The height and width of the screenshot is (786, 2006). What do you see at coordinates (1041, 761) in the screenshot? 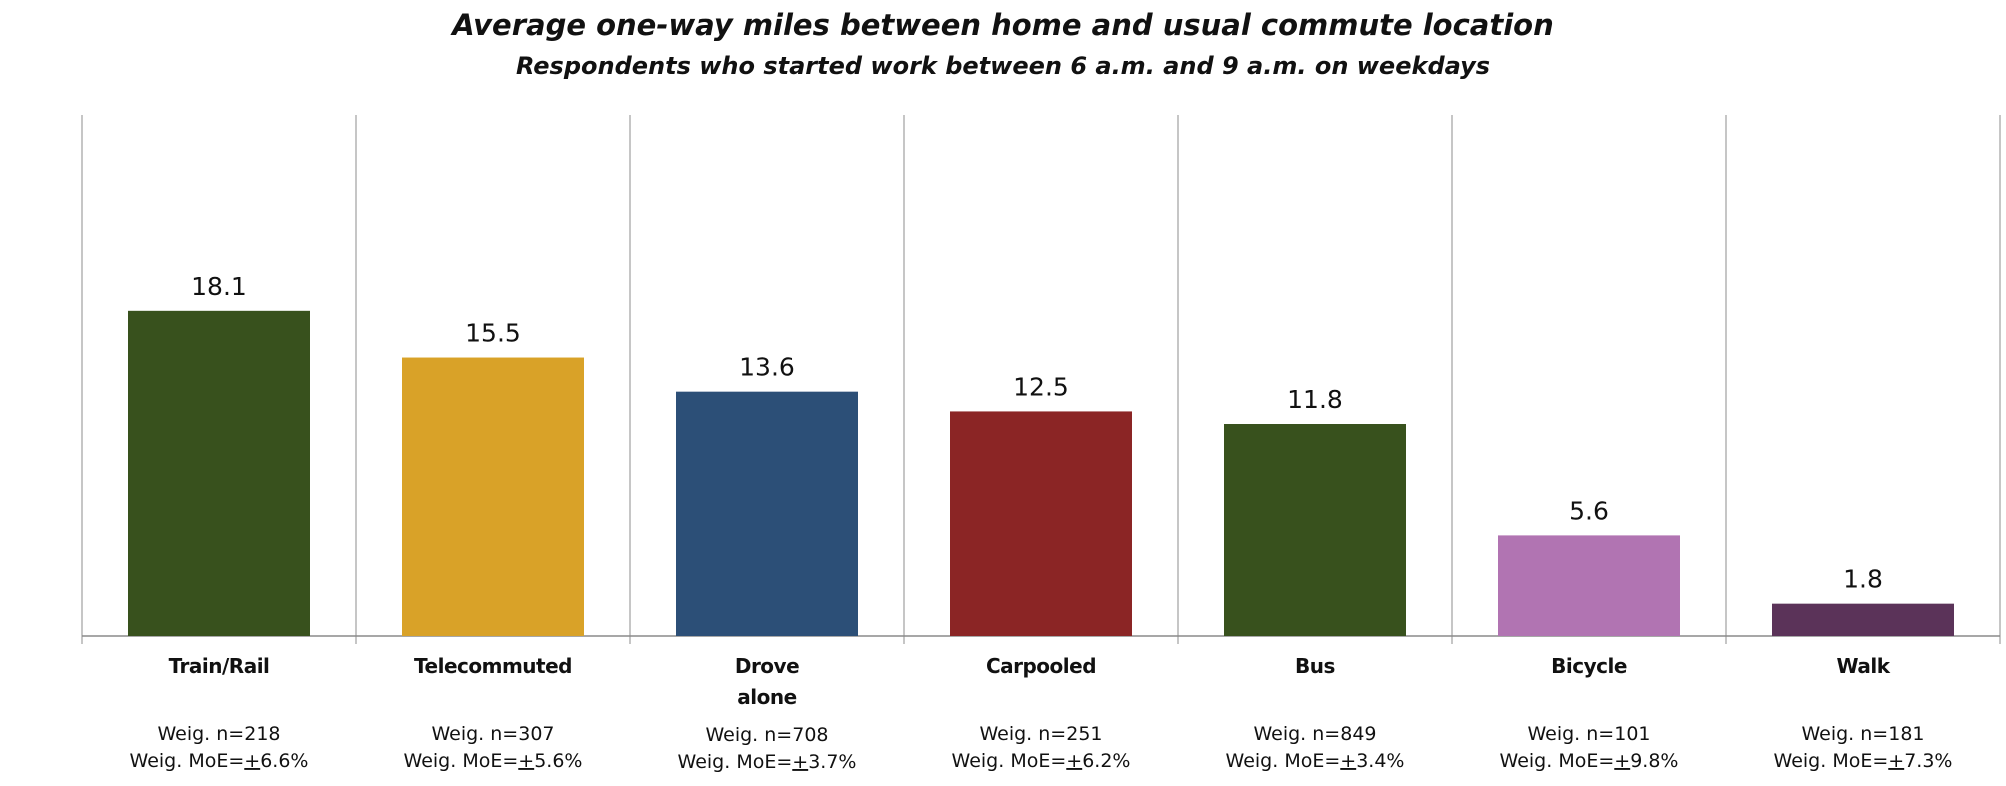
I see `margin-of-error-label: Weig. MoE=+6.2%` at bounding box center [1041, 761].